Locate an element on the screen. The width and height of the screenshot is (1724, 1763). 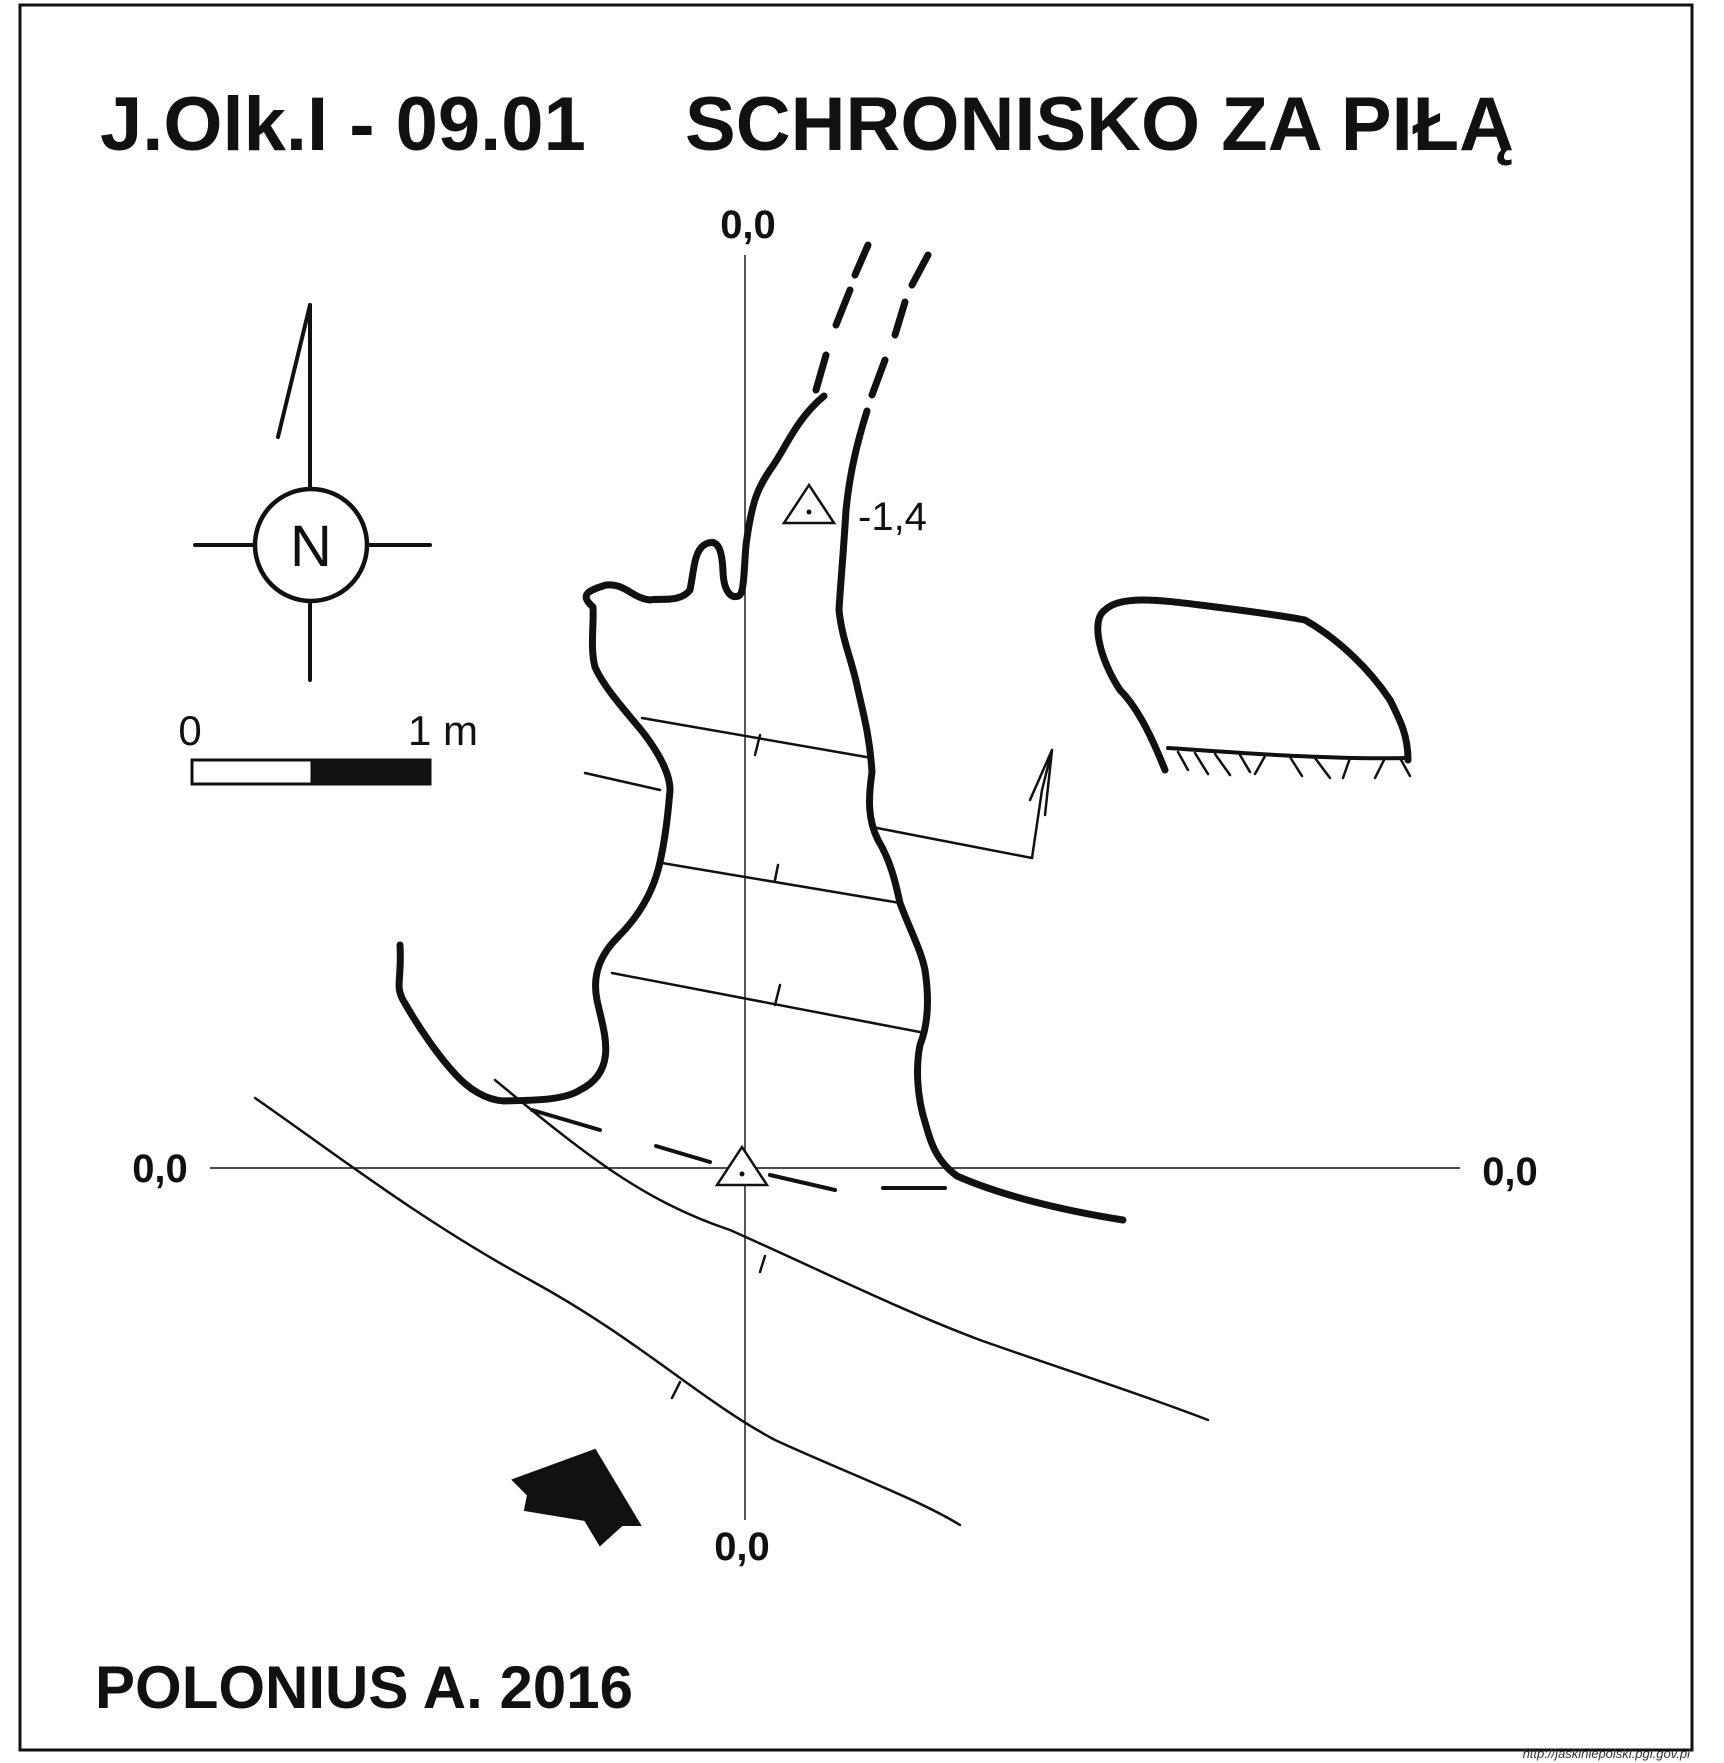
coord-label-top: 0,0 is located at coordinates (748, 225).